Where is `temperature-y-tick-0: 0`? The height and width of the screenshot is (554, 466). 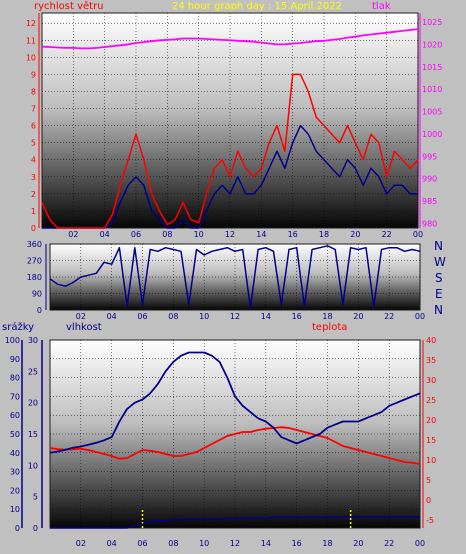
temperature-y-tick-0: 0 is located at coordinates (428, 500).